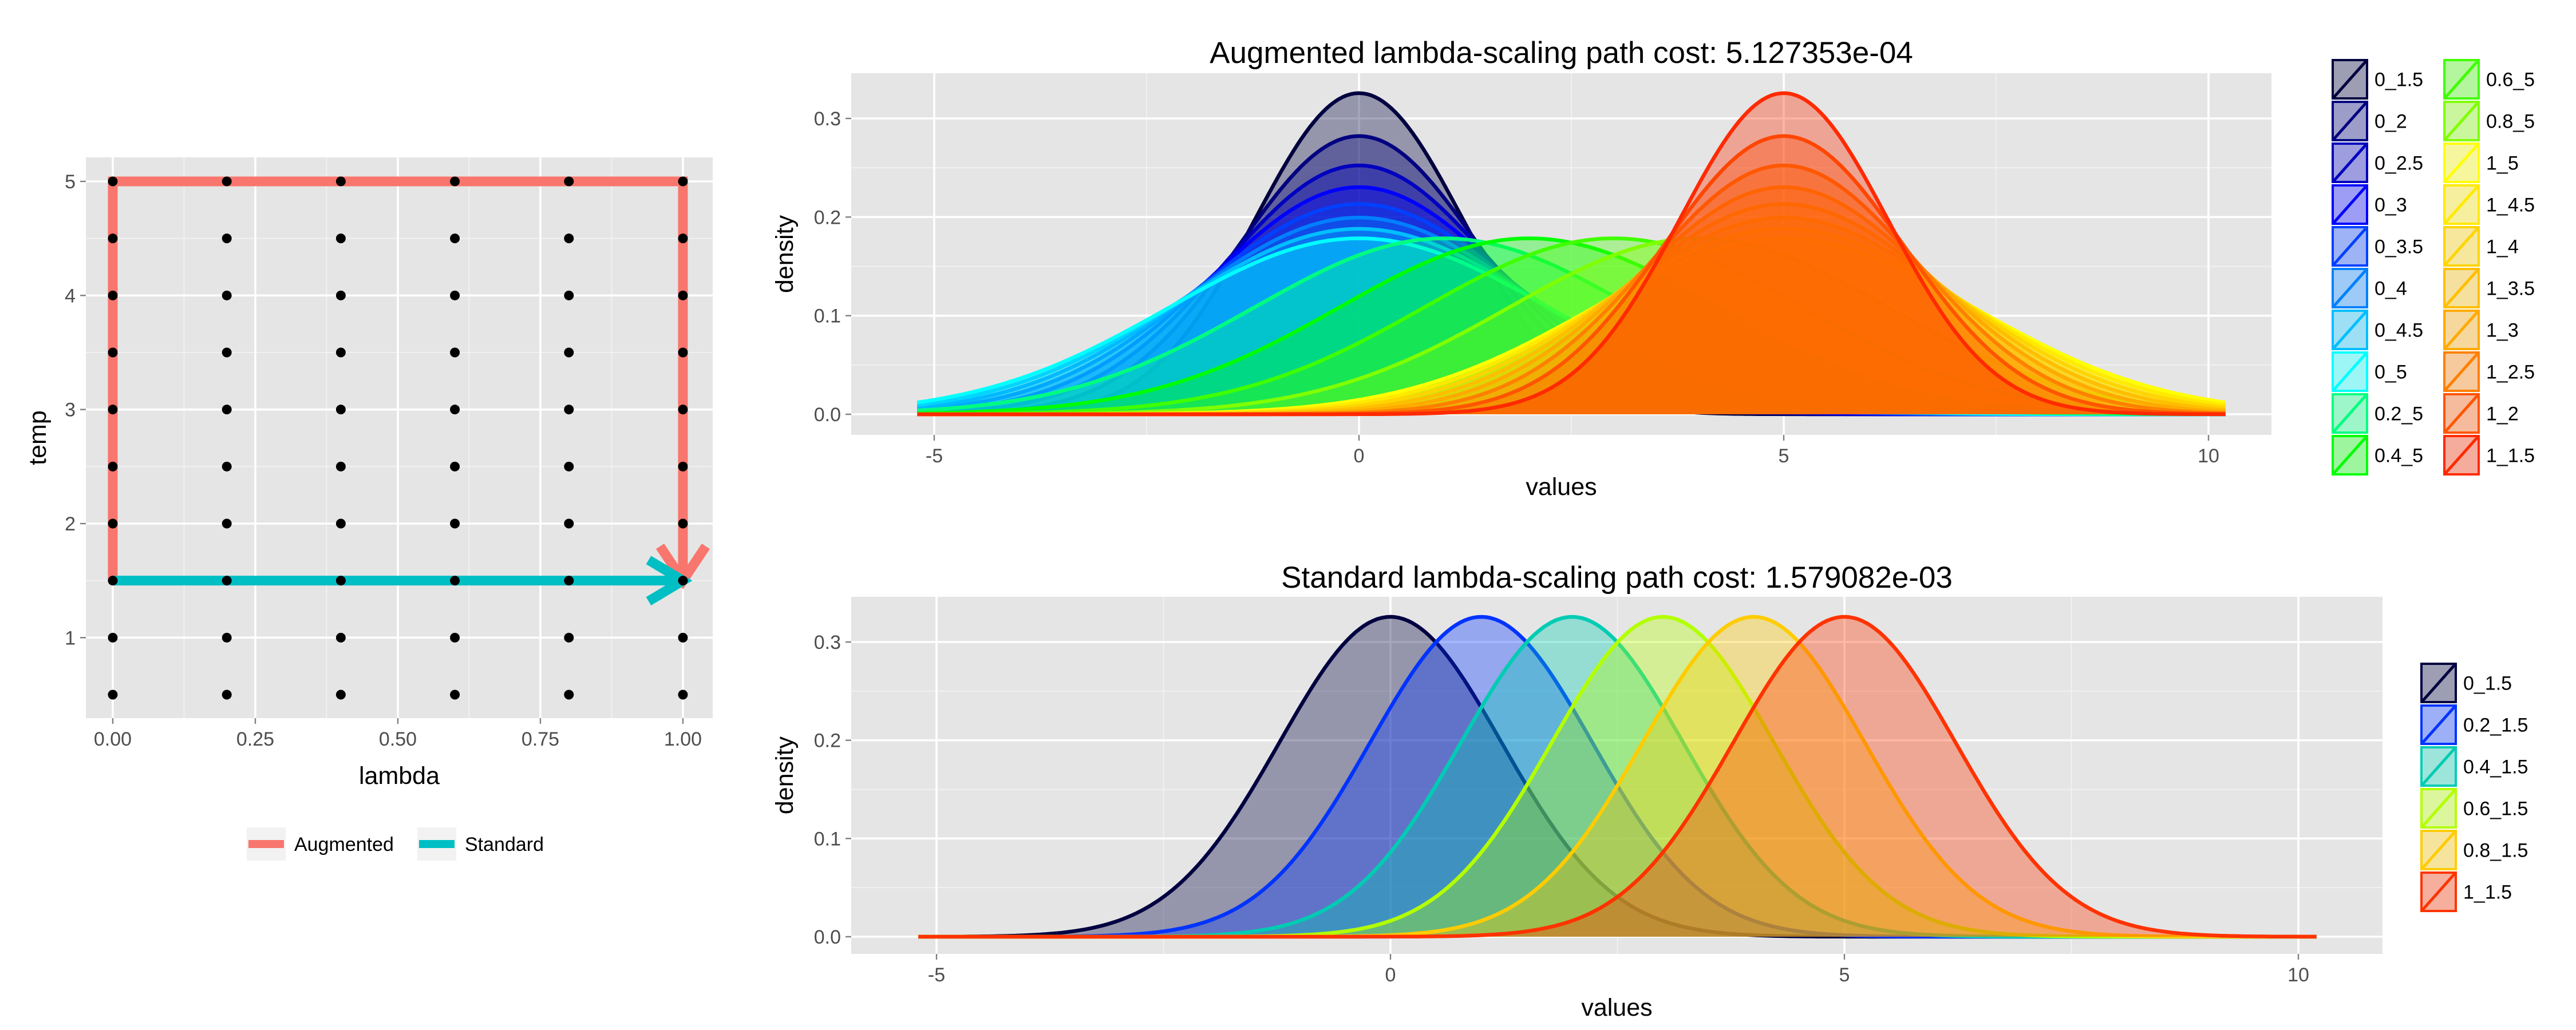 The width and height of the screenshot is (2576, 1030). I want to click on legend-label: 0_3, so click(2390, 205).